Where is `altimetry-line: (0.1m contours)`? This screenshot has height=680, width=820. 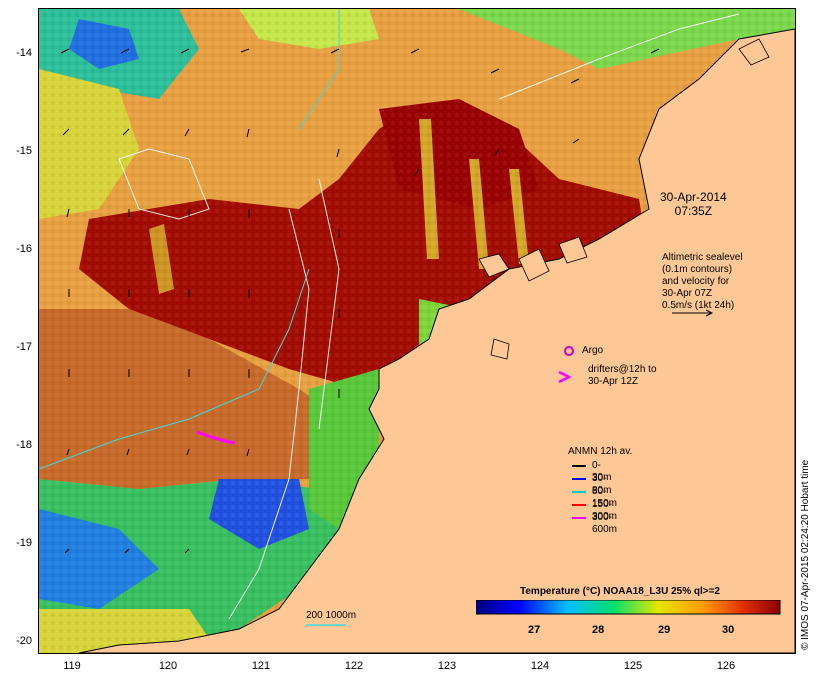 altimetry-line: (0.1m contours) is located at coordinates (697, 269).